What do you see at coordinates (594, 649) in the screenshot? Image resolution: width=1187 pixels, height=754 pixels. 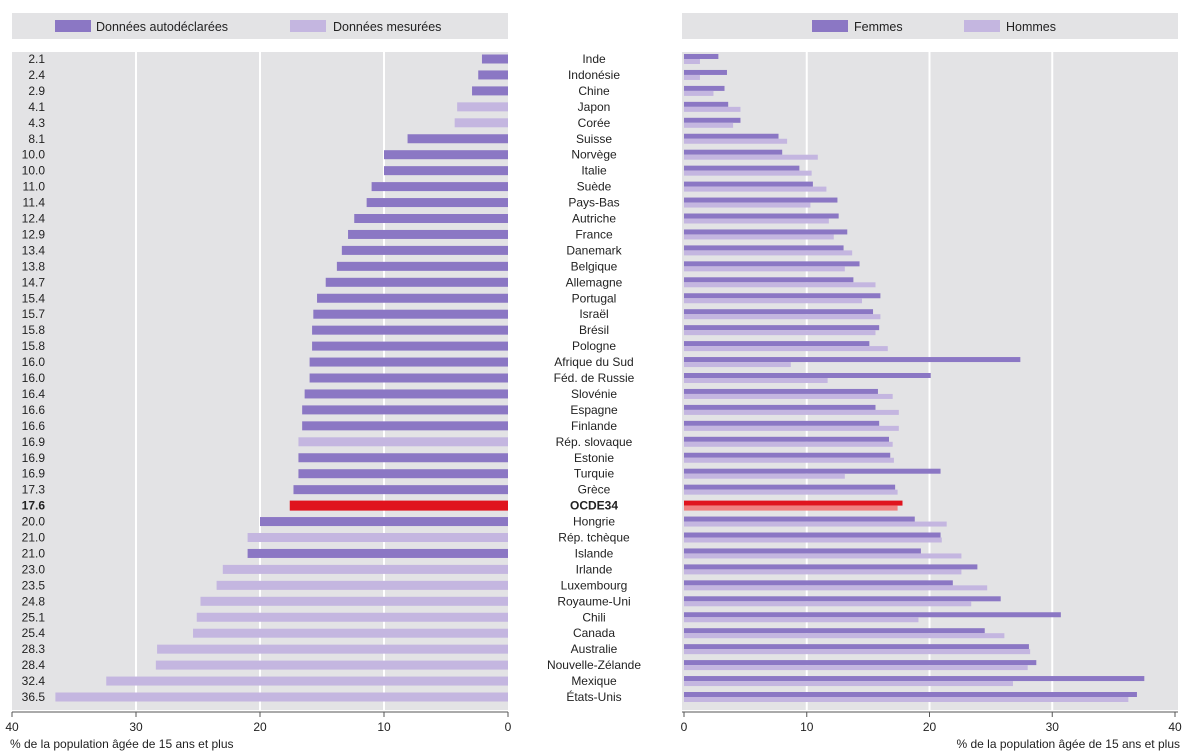 I see `country-label: Australie` at bounding box center [594, 649].